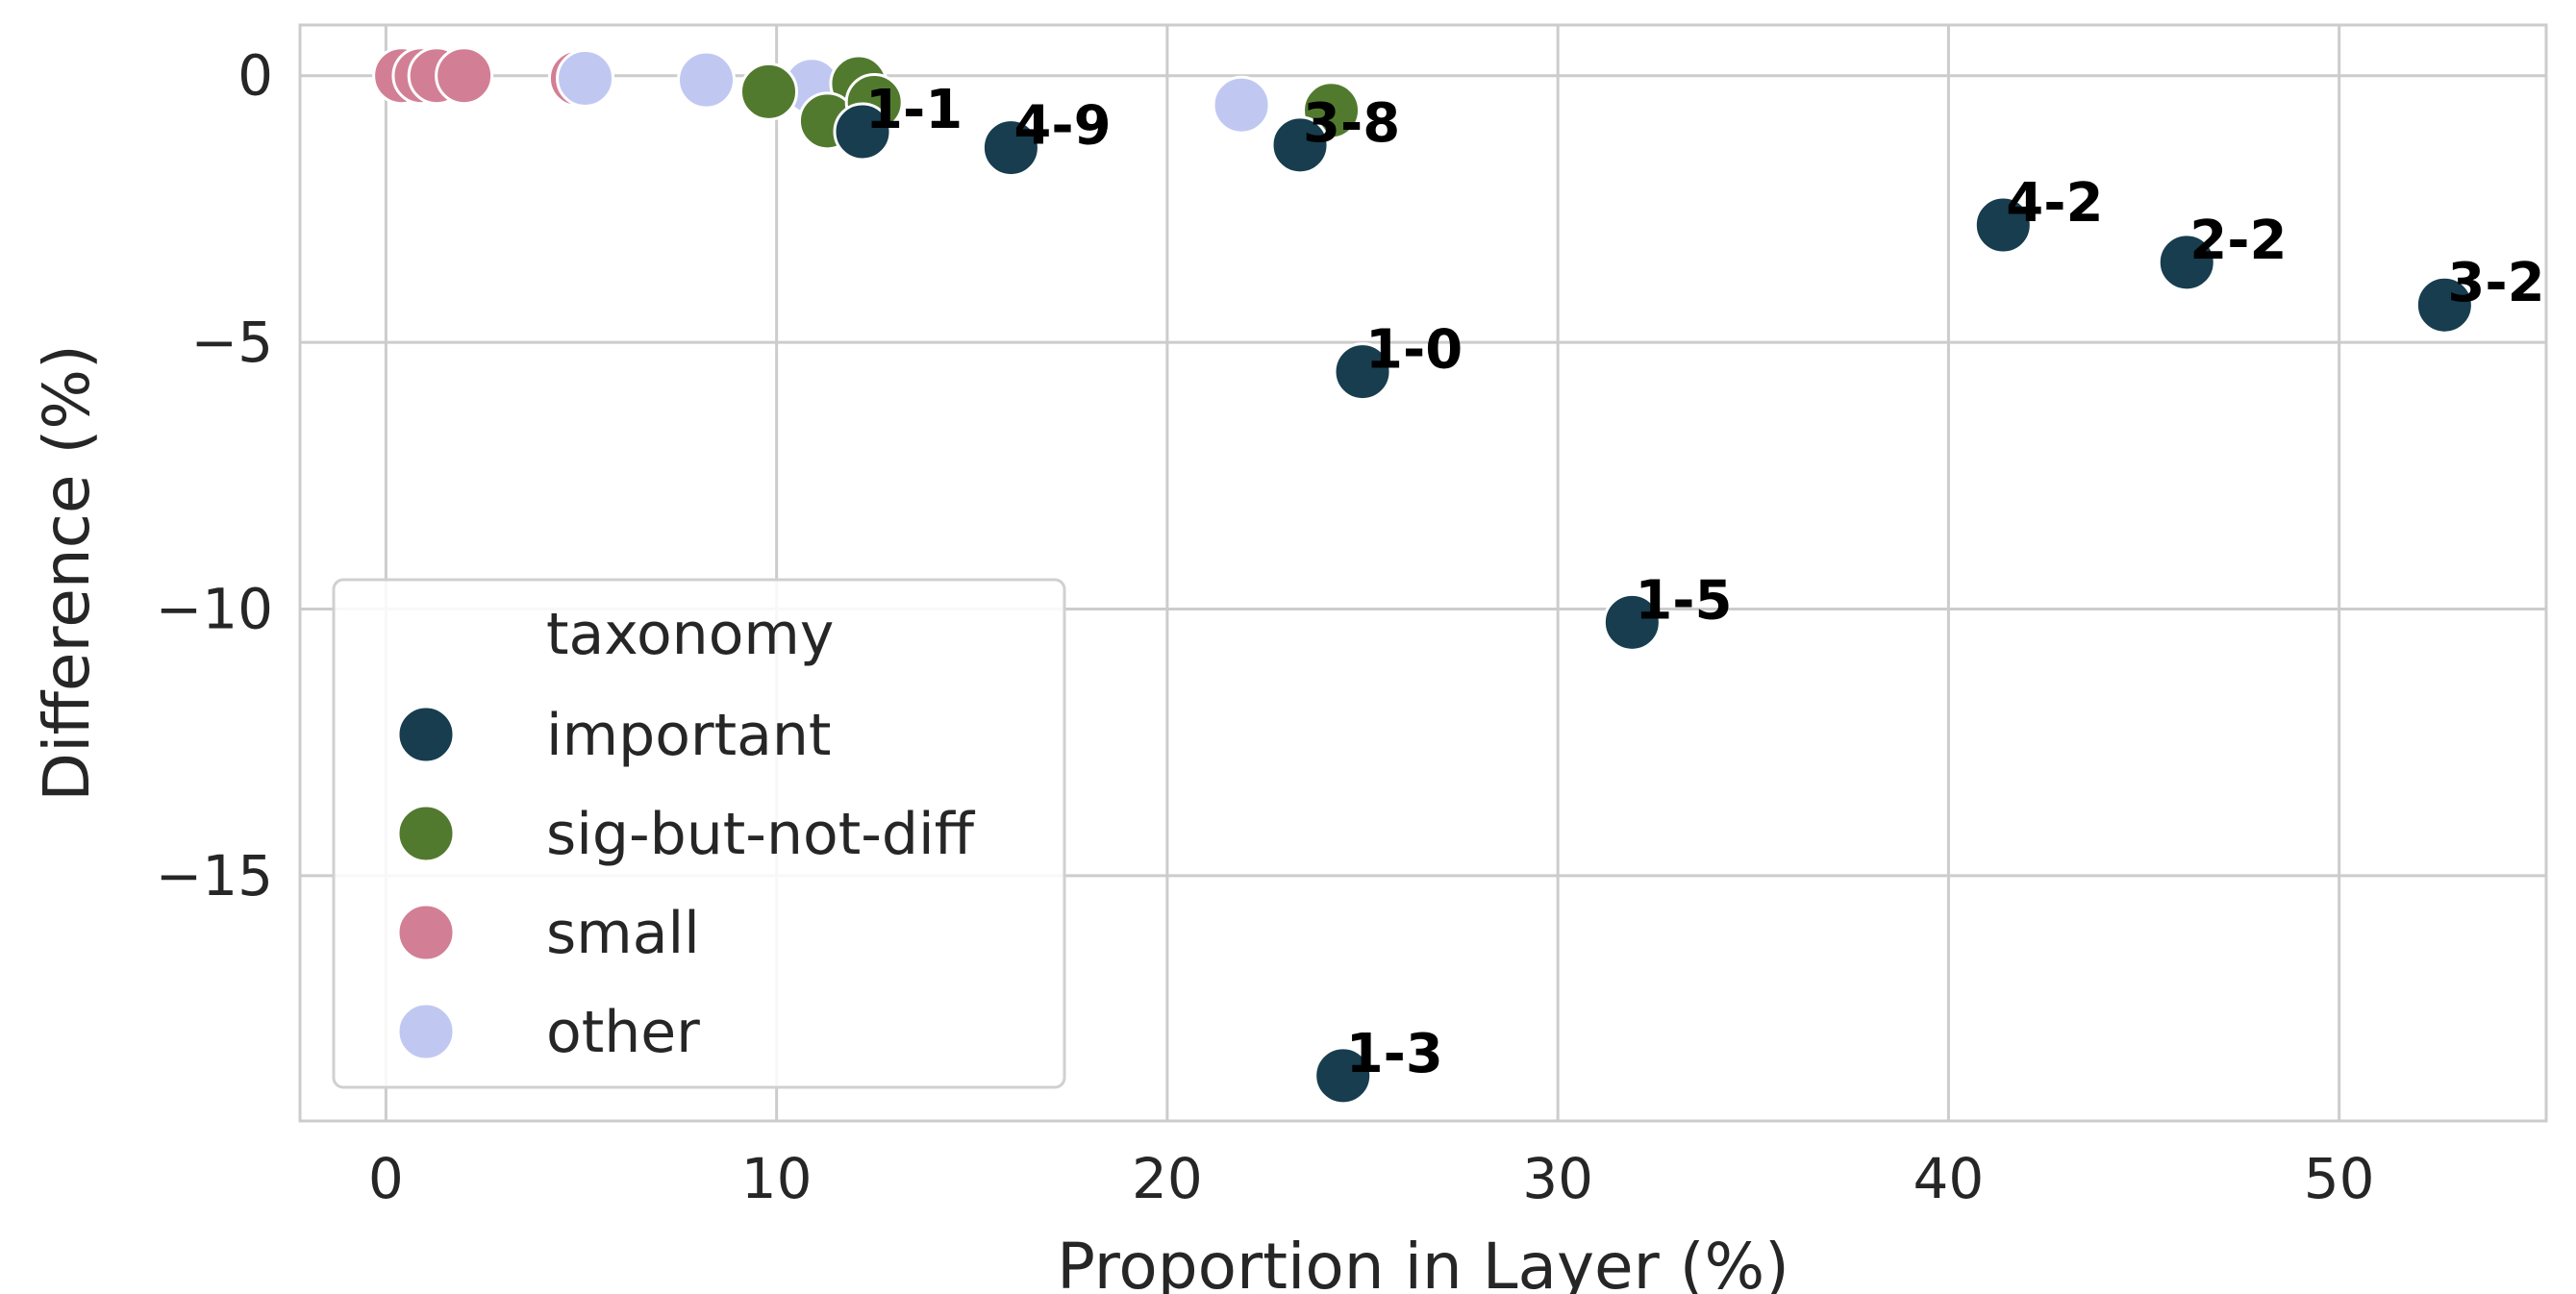 The image size is (2576, 1294). Describe the element at coordinates (777, 1178) in the screenshot. I see `x-tick-label: 10` at that location.